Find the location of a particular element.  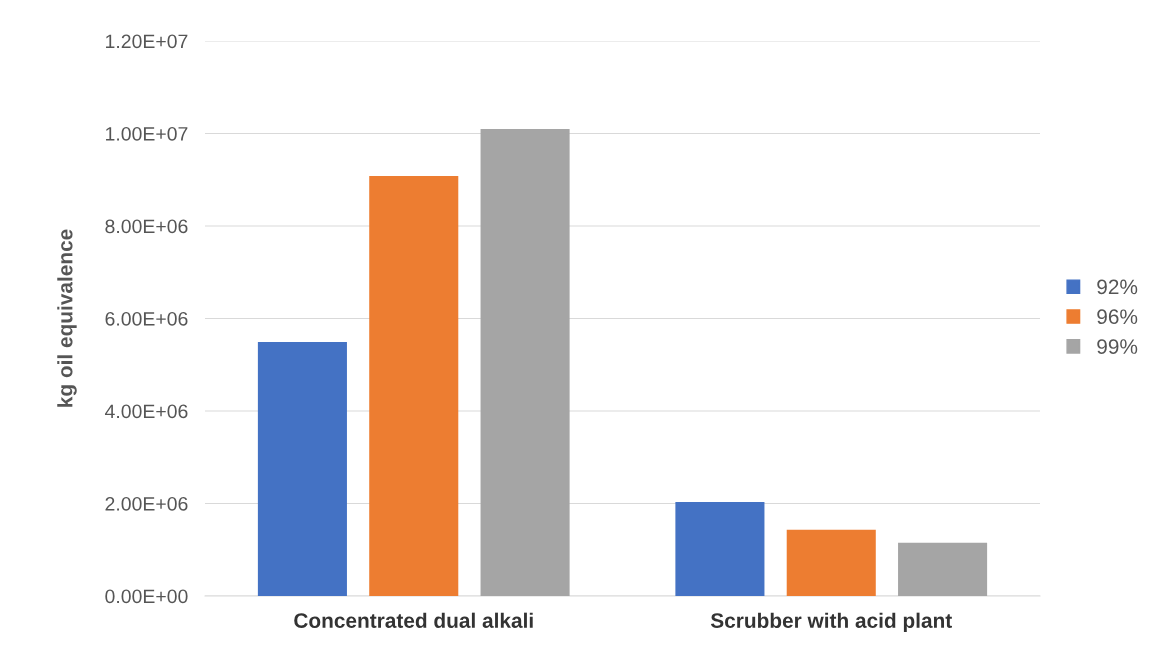

legend-label: 92% is located at coordinates (1117, 287).